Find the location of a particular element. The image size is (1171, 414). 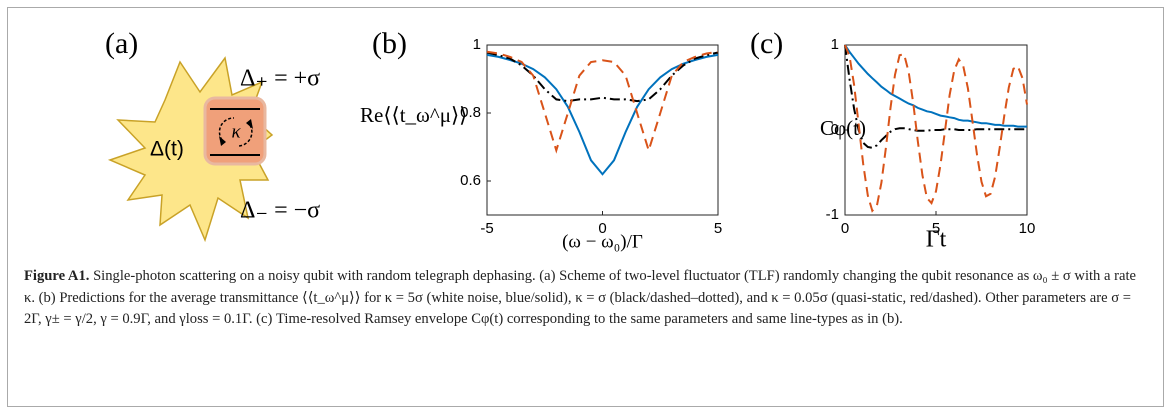

x-tick-label: 10 is located at coordinates (1027, 228).